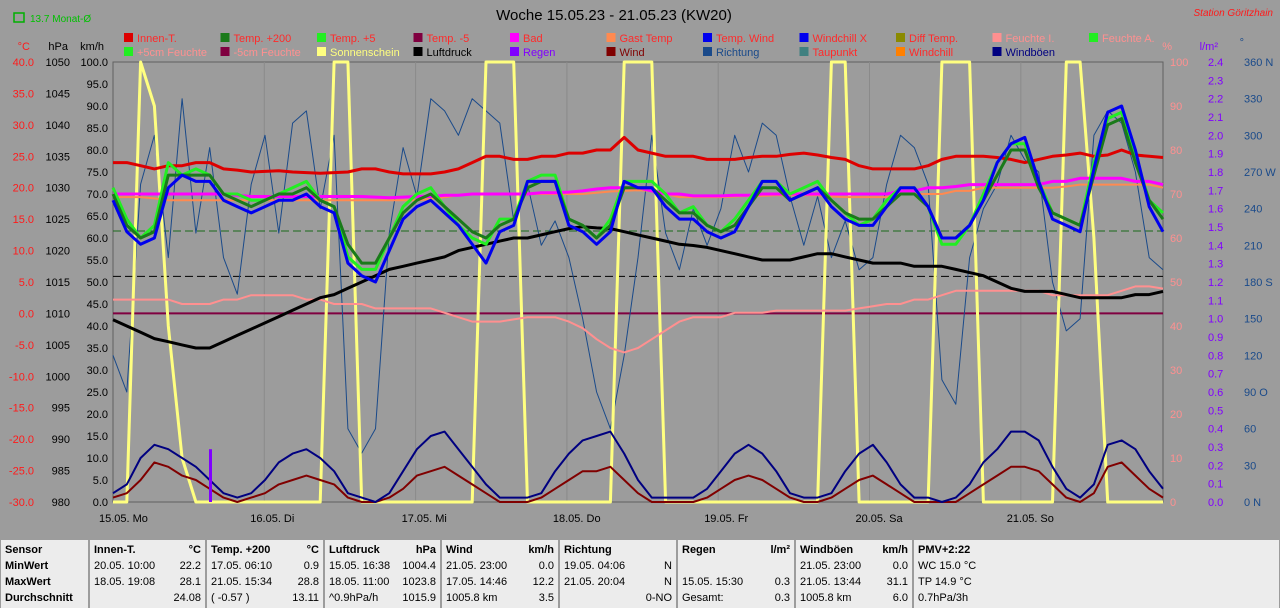 Image resolution: width=1280 pixels, height=608 pixels. Describe the element at coordinates (23, 126) in the screenshot. I see `y-tick-label: 30.0` at that location.